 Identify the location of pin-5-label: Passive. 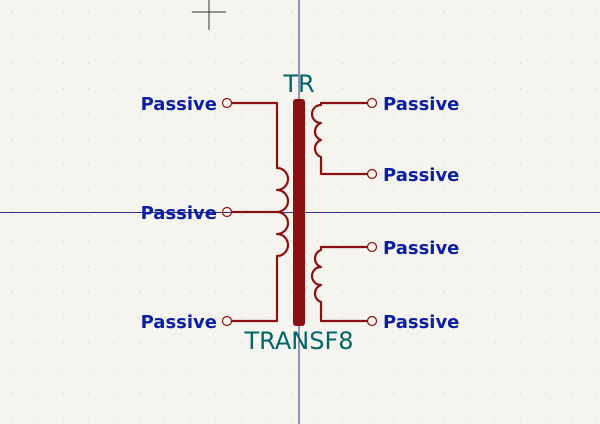
(421, 175).